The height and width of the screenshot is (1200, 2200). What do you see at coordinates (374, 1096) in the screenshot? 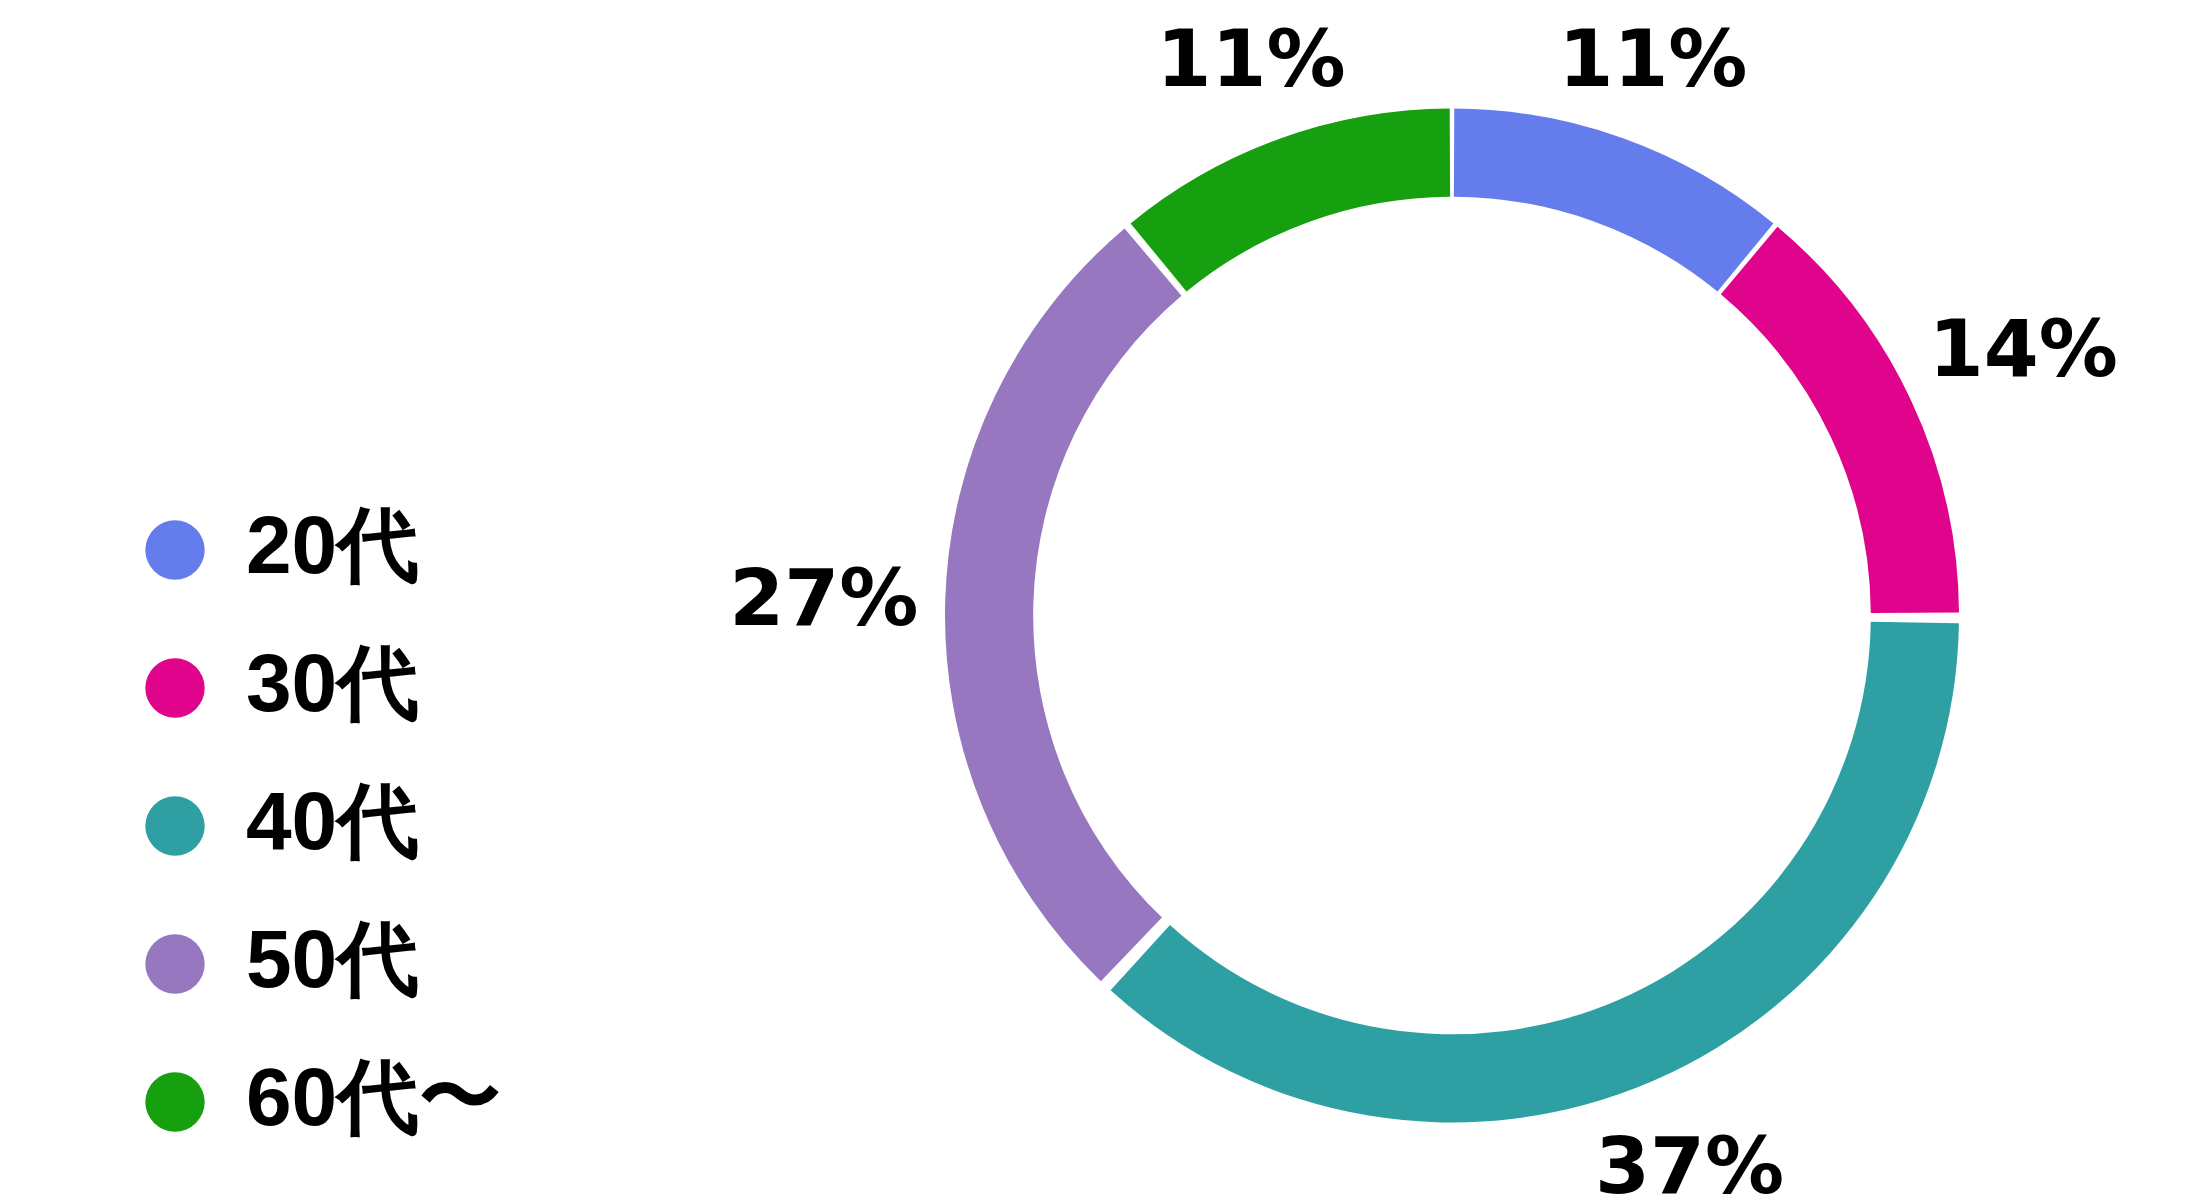
I see `legend-label: 60代〜` at bounding box center [374, 1096].